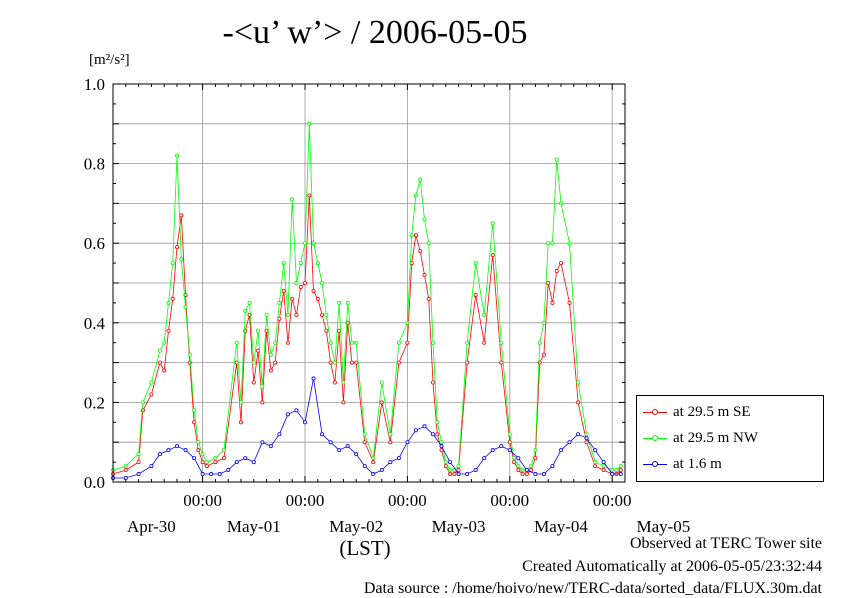 Image resolution: width=842 pixels, height=598 pixels. What do you see at coordinates (655, 412) in the screenshot?
I see `legend-marker-se` at bounding box center [655, 412].